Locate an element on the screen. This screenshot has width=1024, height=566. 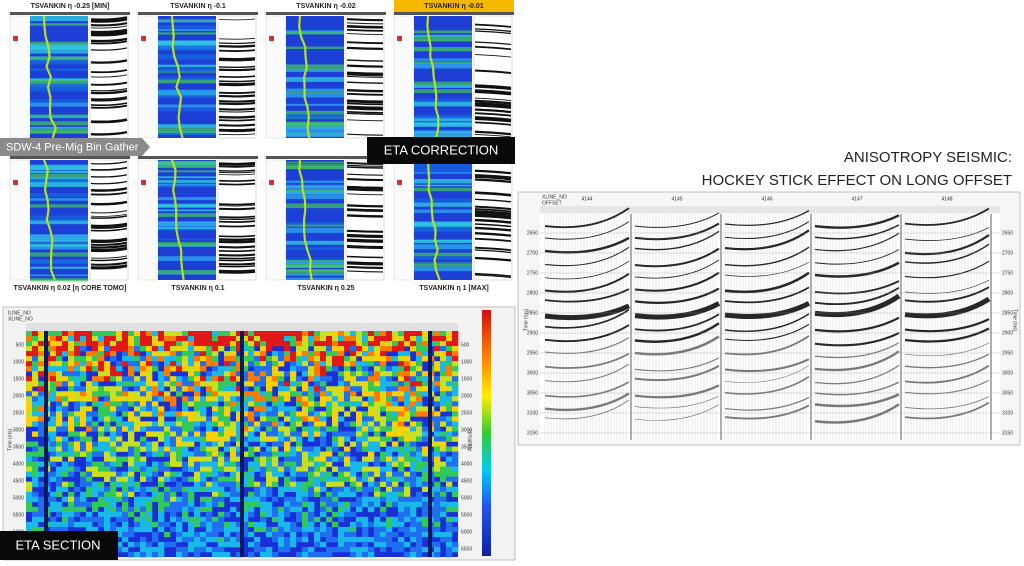
time-label: 4500 is located at coordinates (18, 481).